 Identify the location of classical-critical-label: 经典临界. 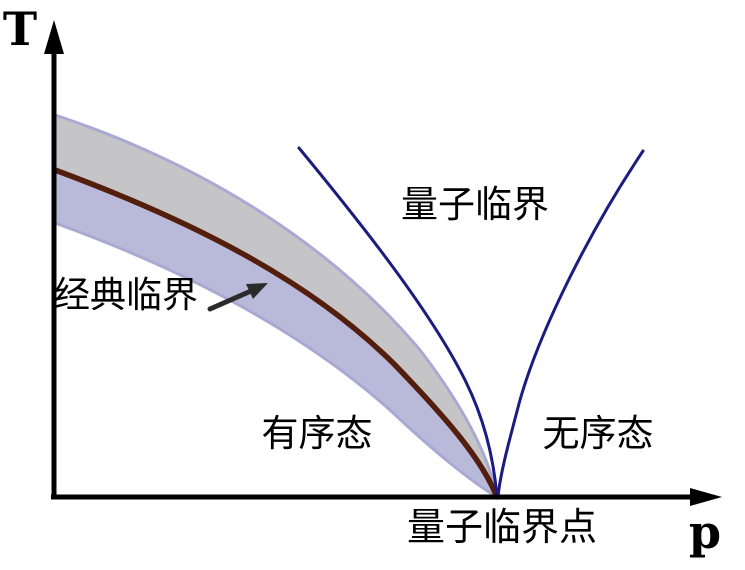
(126, 295).